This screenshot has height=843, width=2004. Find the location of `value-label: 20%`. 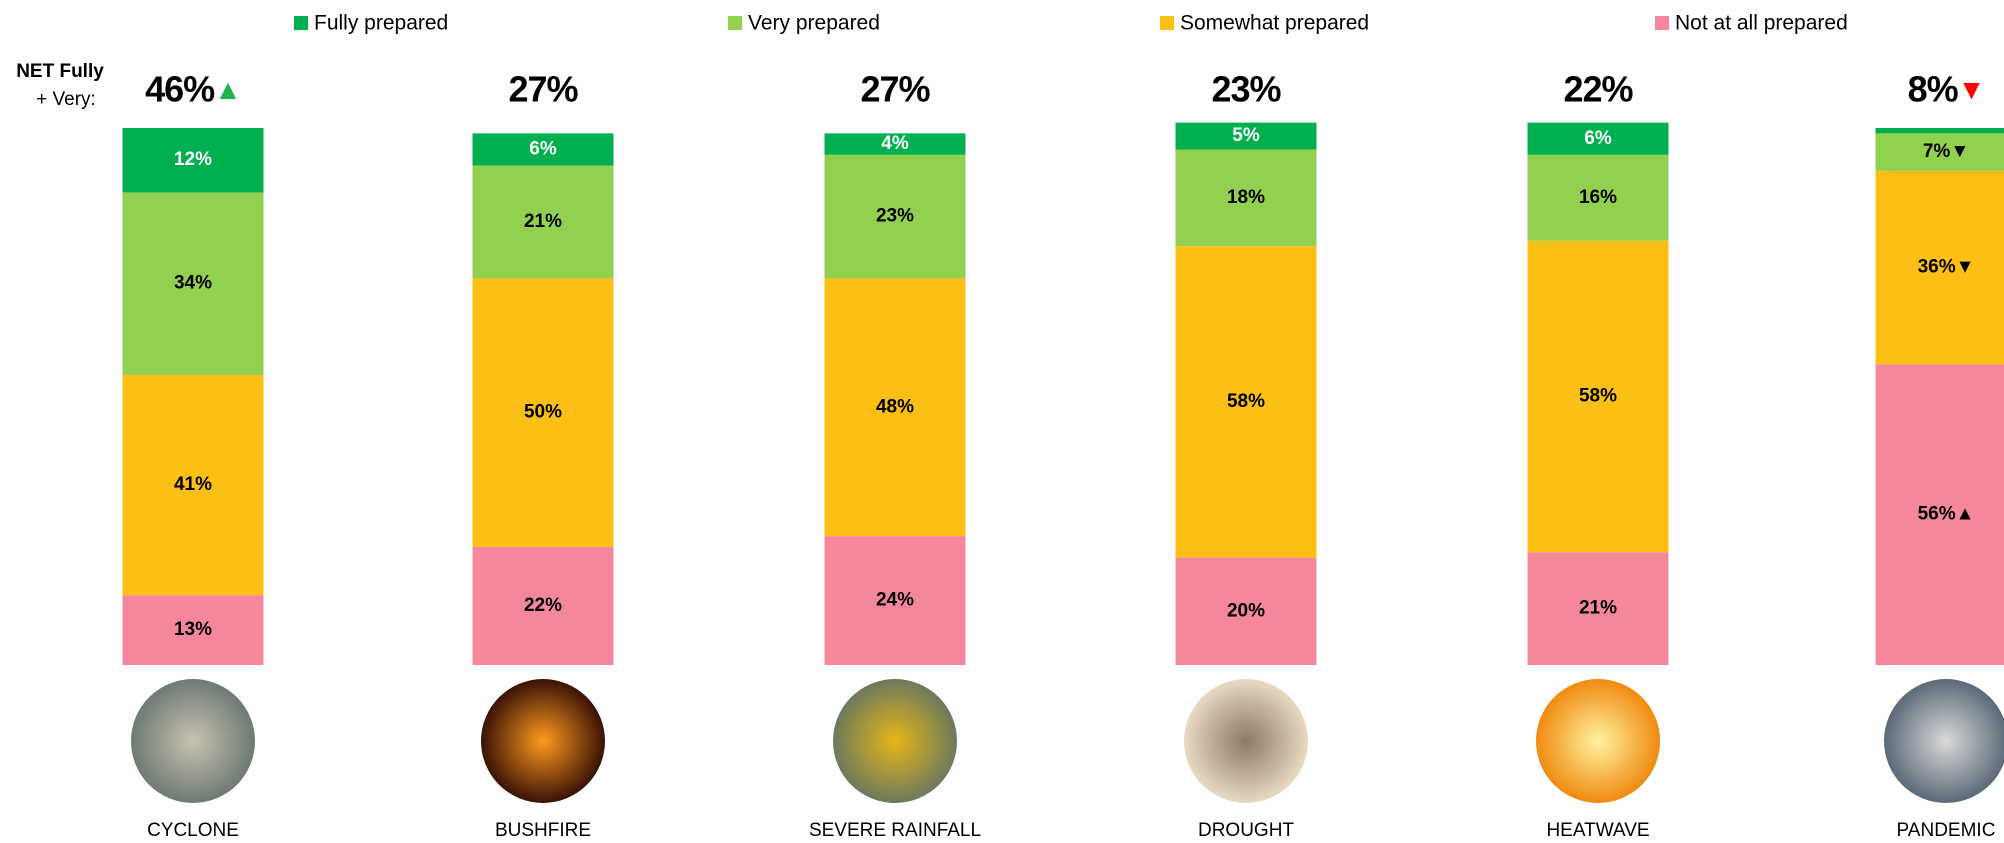

value-label: 20% is located at coordinates (1246, 610).